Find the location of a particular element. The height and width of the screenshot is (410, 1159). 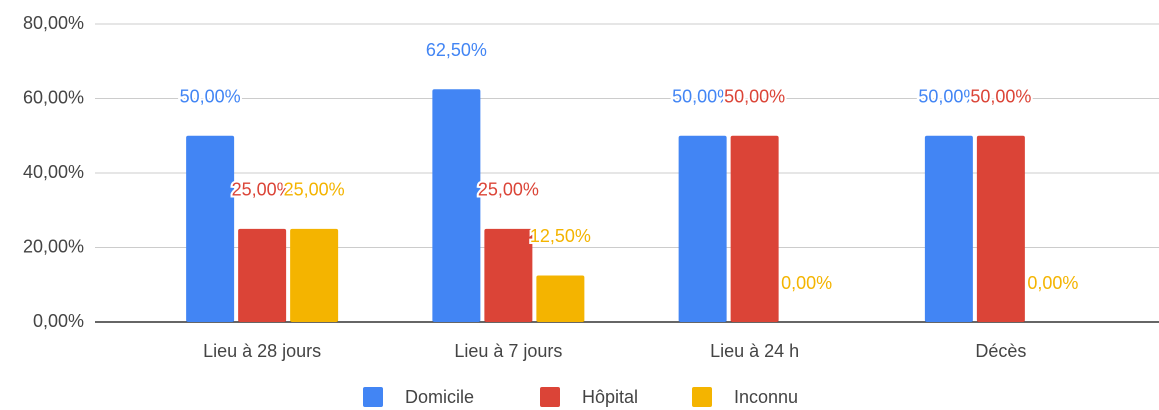

x-tick-label: Décès is located at coordinates (1000, 351).